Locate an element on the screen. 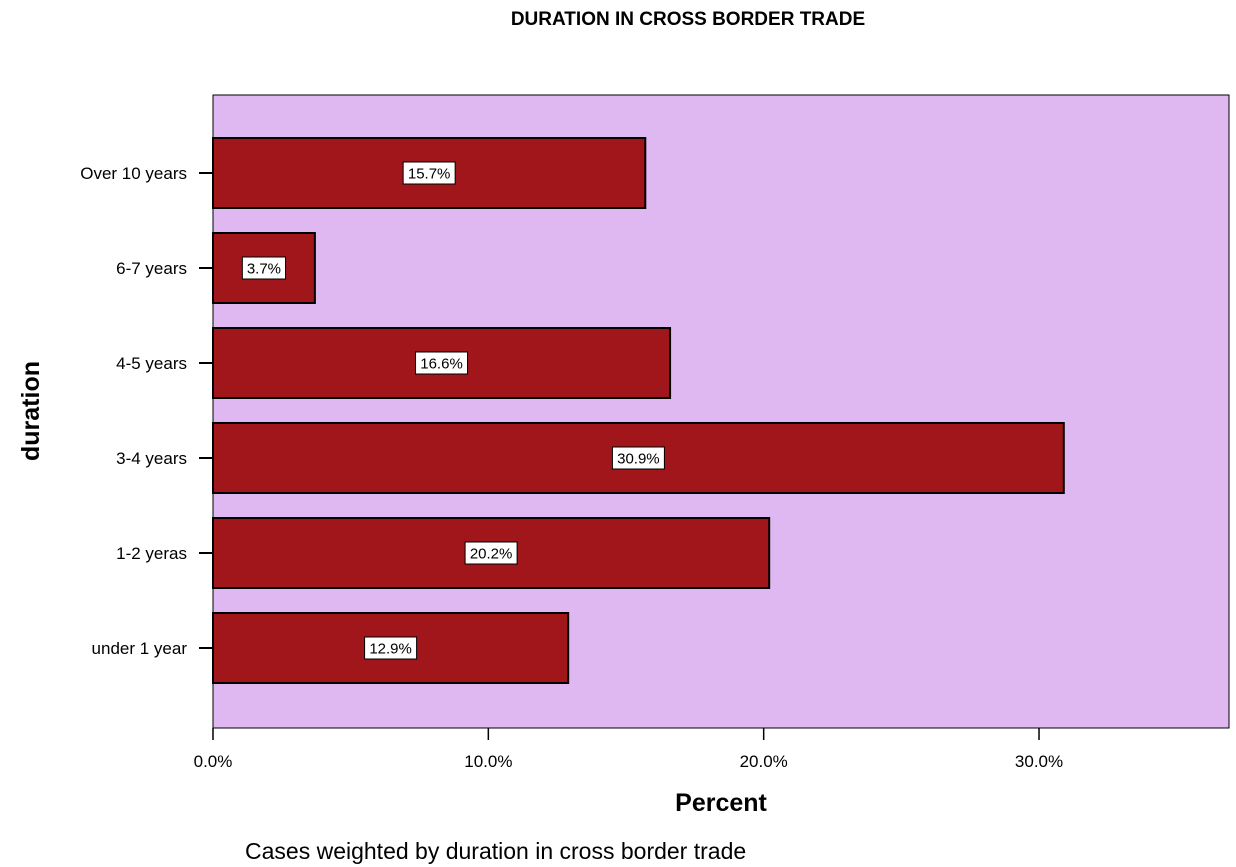  x-tick-label: 30.0% is located at coordinates (1039, 761).